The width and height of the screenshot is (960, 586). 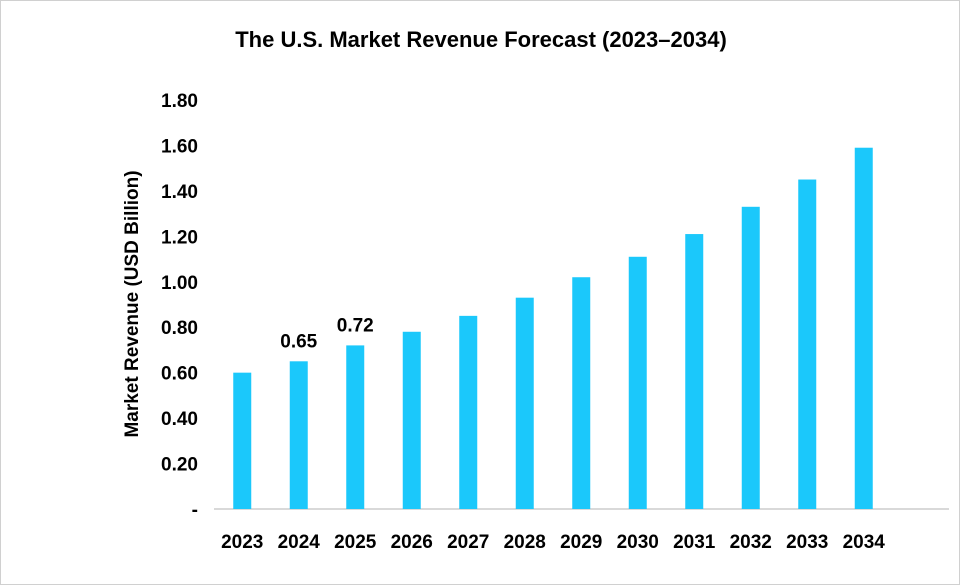 I want to click on y-tick-label: 0.20, so click(x=179, y=465).